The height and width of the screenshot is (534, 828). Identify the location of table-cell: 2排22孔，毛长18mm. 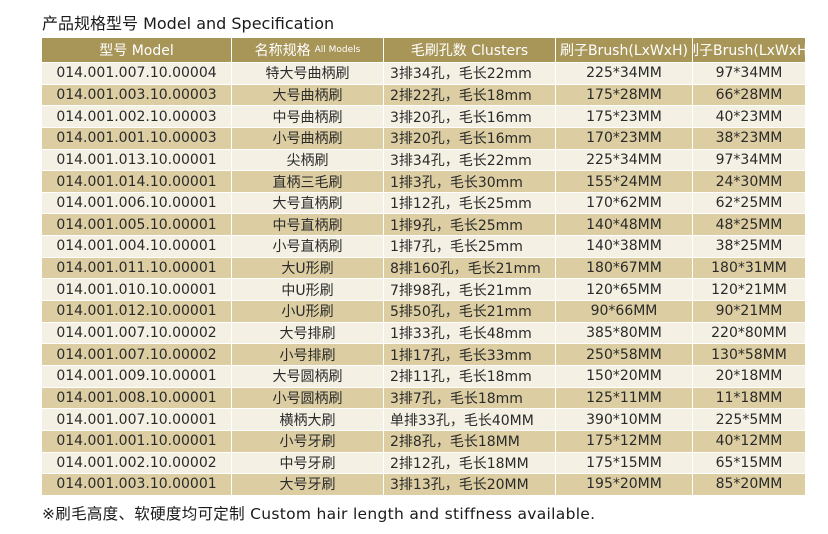
(470, 95).